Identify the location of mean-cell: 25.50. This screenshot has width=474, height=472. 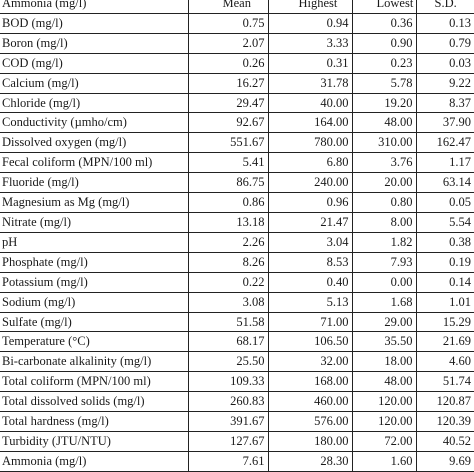
(228, 362).